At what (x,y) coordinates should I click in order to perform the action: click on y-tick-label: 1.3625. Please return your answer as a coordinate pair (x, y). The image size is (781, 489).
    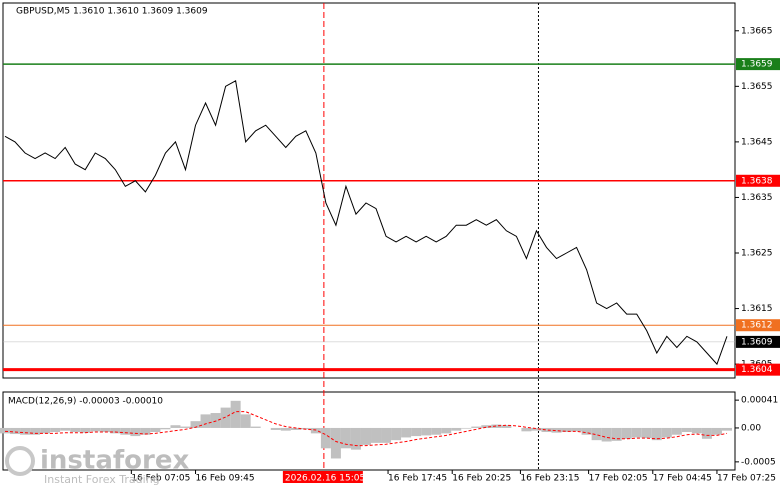
    Looking at the image, I should click on (757, 254).